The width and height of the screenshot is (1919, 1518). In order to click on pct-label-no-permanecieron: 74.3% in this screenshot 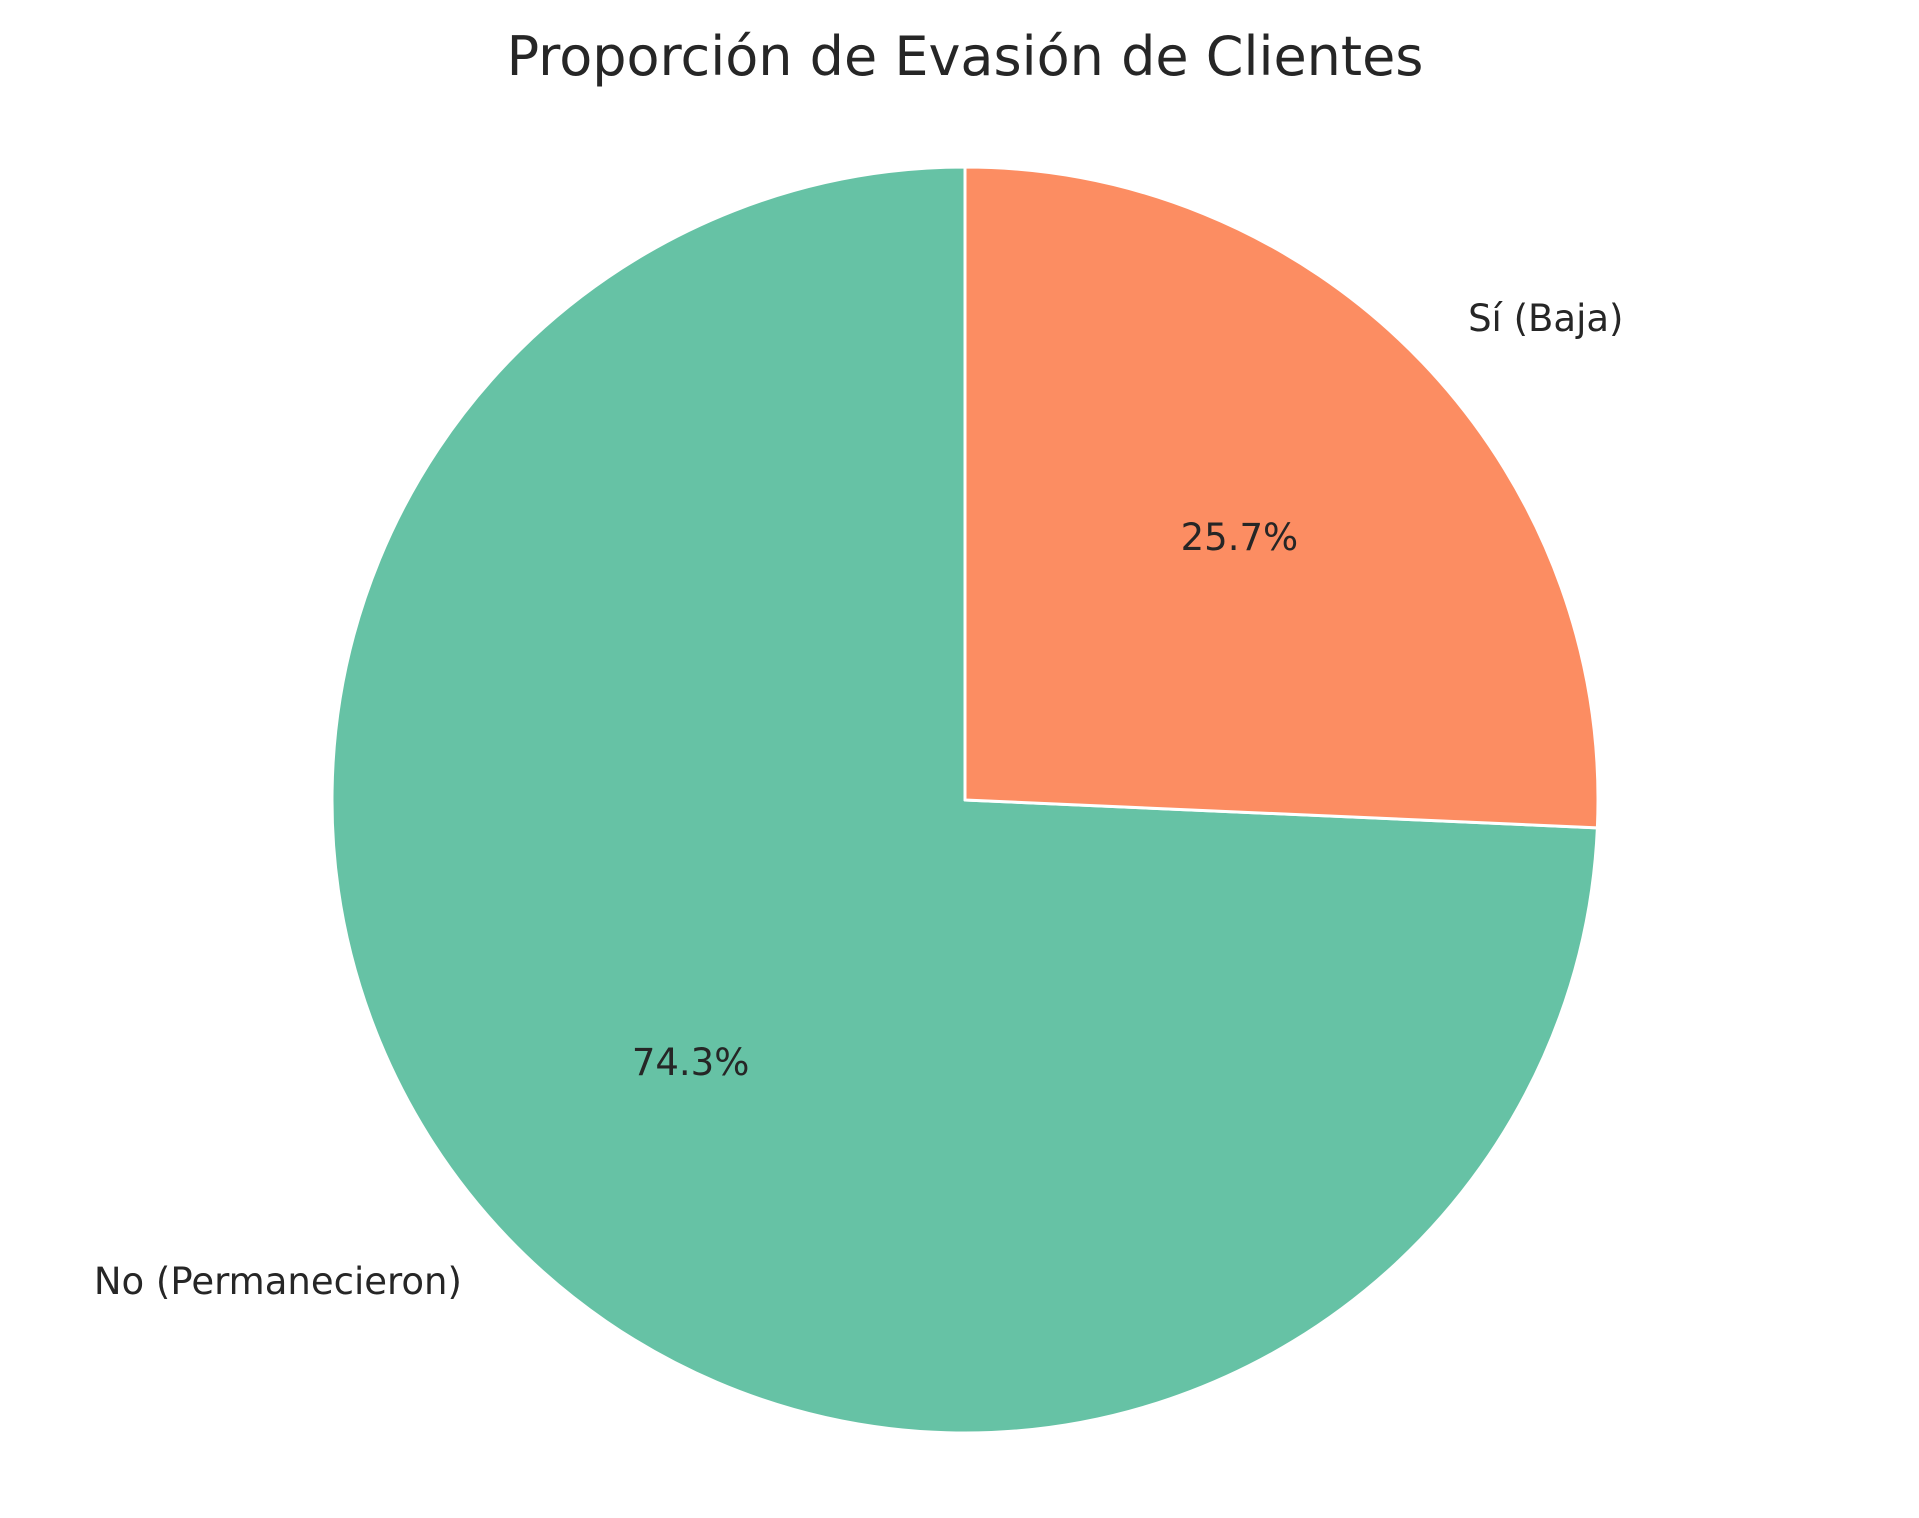, I will do `click(691, 1062)`.